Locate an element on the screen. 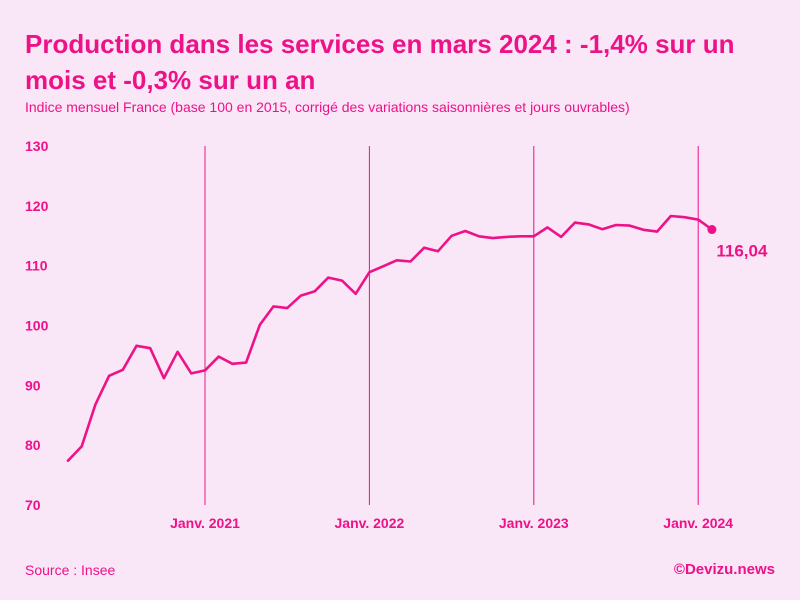 The width and height of the screenshot is (800, 600). last-point-marker is located at coordinates (712, 230).